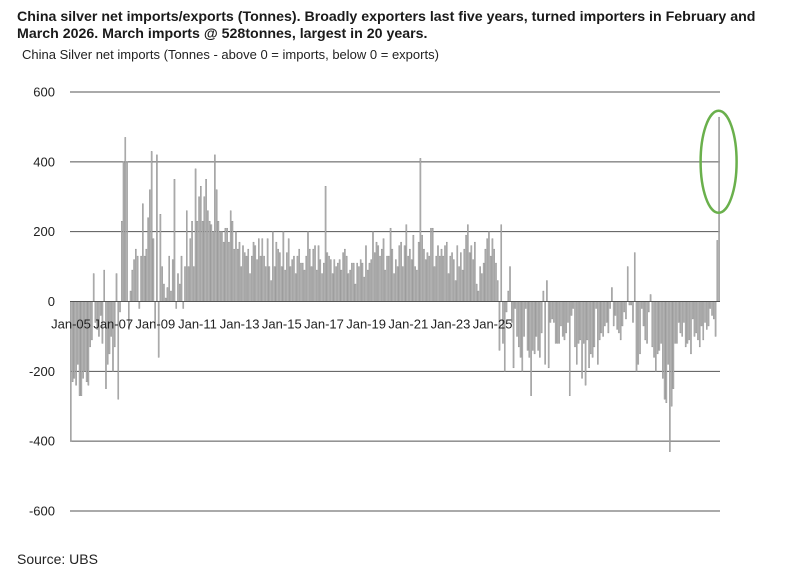 This screenshot has width=785, height=574. What do you see at coordinates (44, 231) in the screenshot?
I see `y-tick-label: 200` at bounding box center [44, 231].